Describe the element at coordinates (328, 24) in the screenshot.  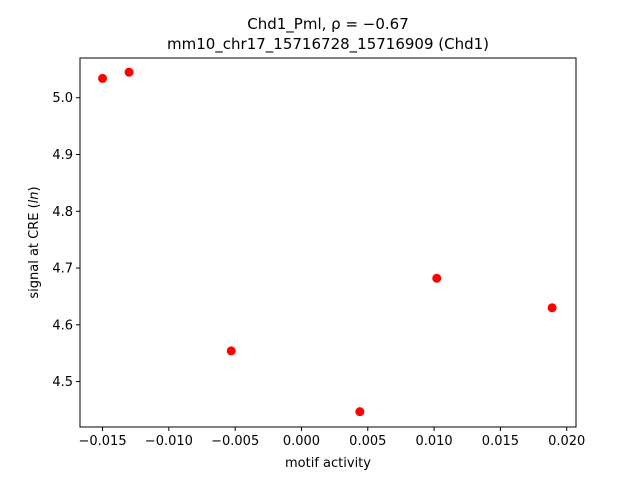
I see `chart-title-line1: Chd1_Pml, ρ = −0.67` at that location.